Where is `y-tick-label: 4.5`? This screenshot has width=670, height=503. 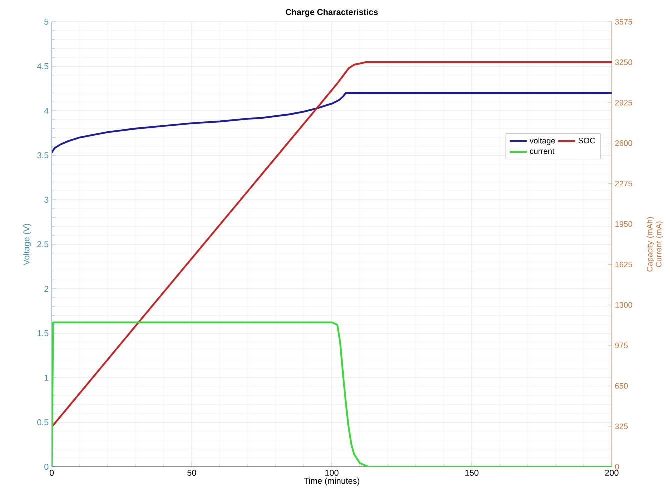
y-tick-label: 4.5 is located at coordinates (43, 67).